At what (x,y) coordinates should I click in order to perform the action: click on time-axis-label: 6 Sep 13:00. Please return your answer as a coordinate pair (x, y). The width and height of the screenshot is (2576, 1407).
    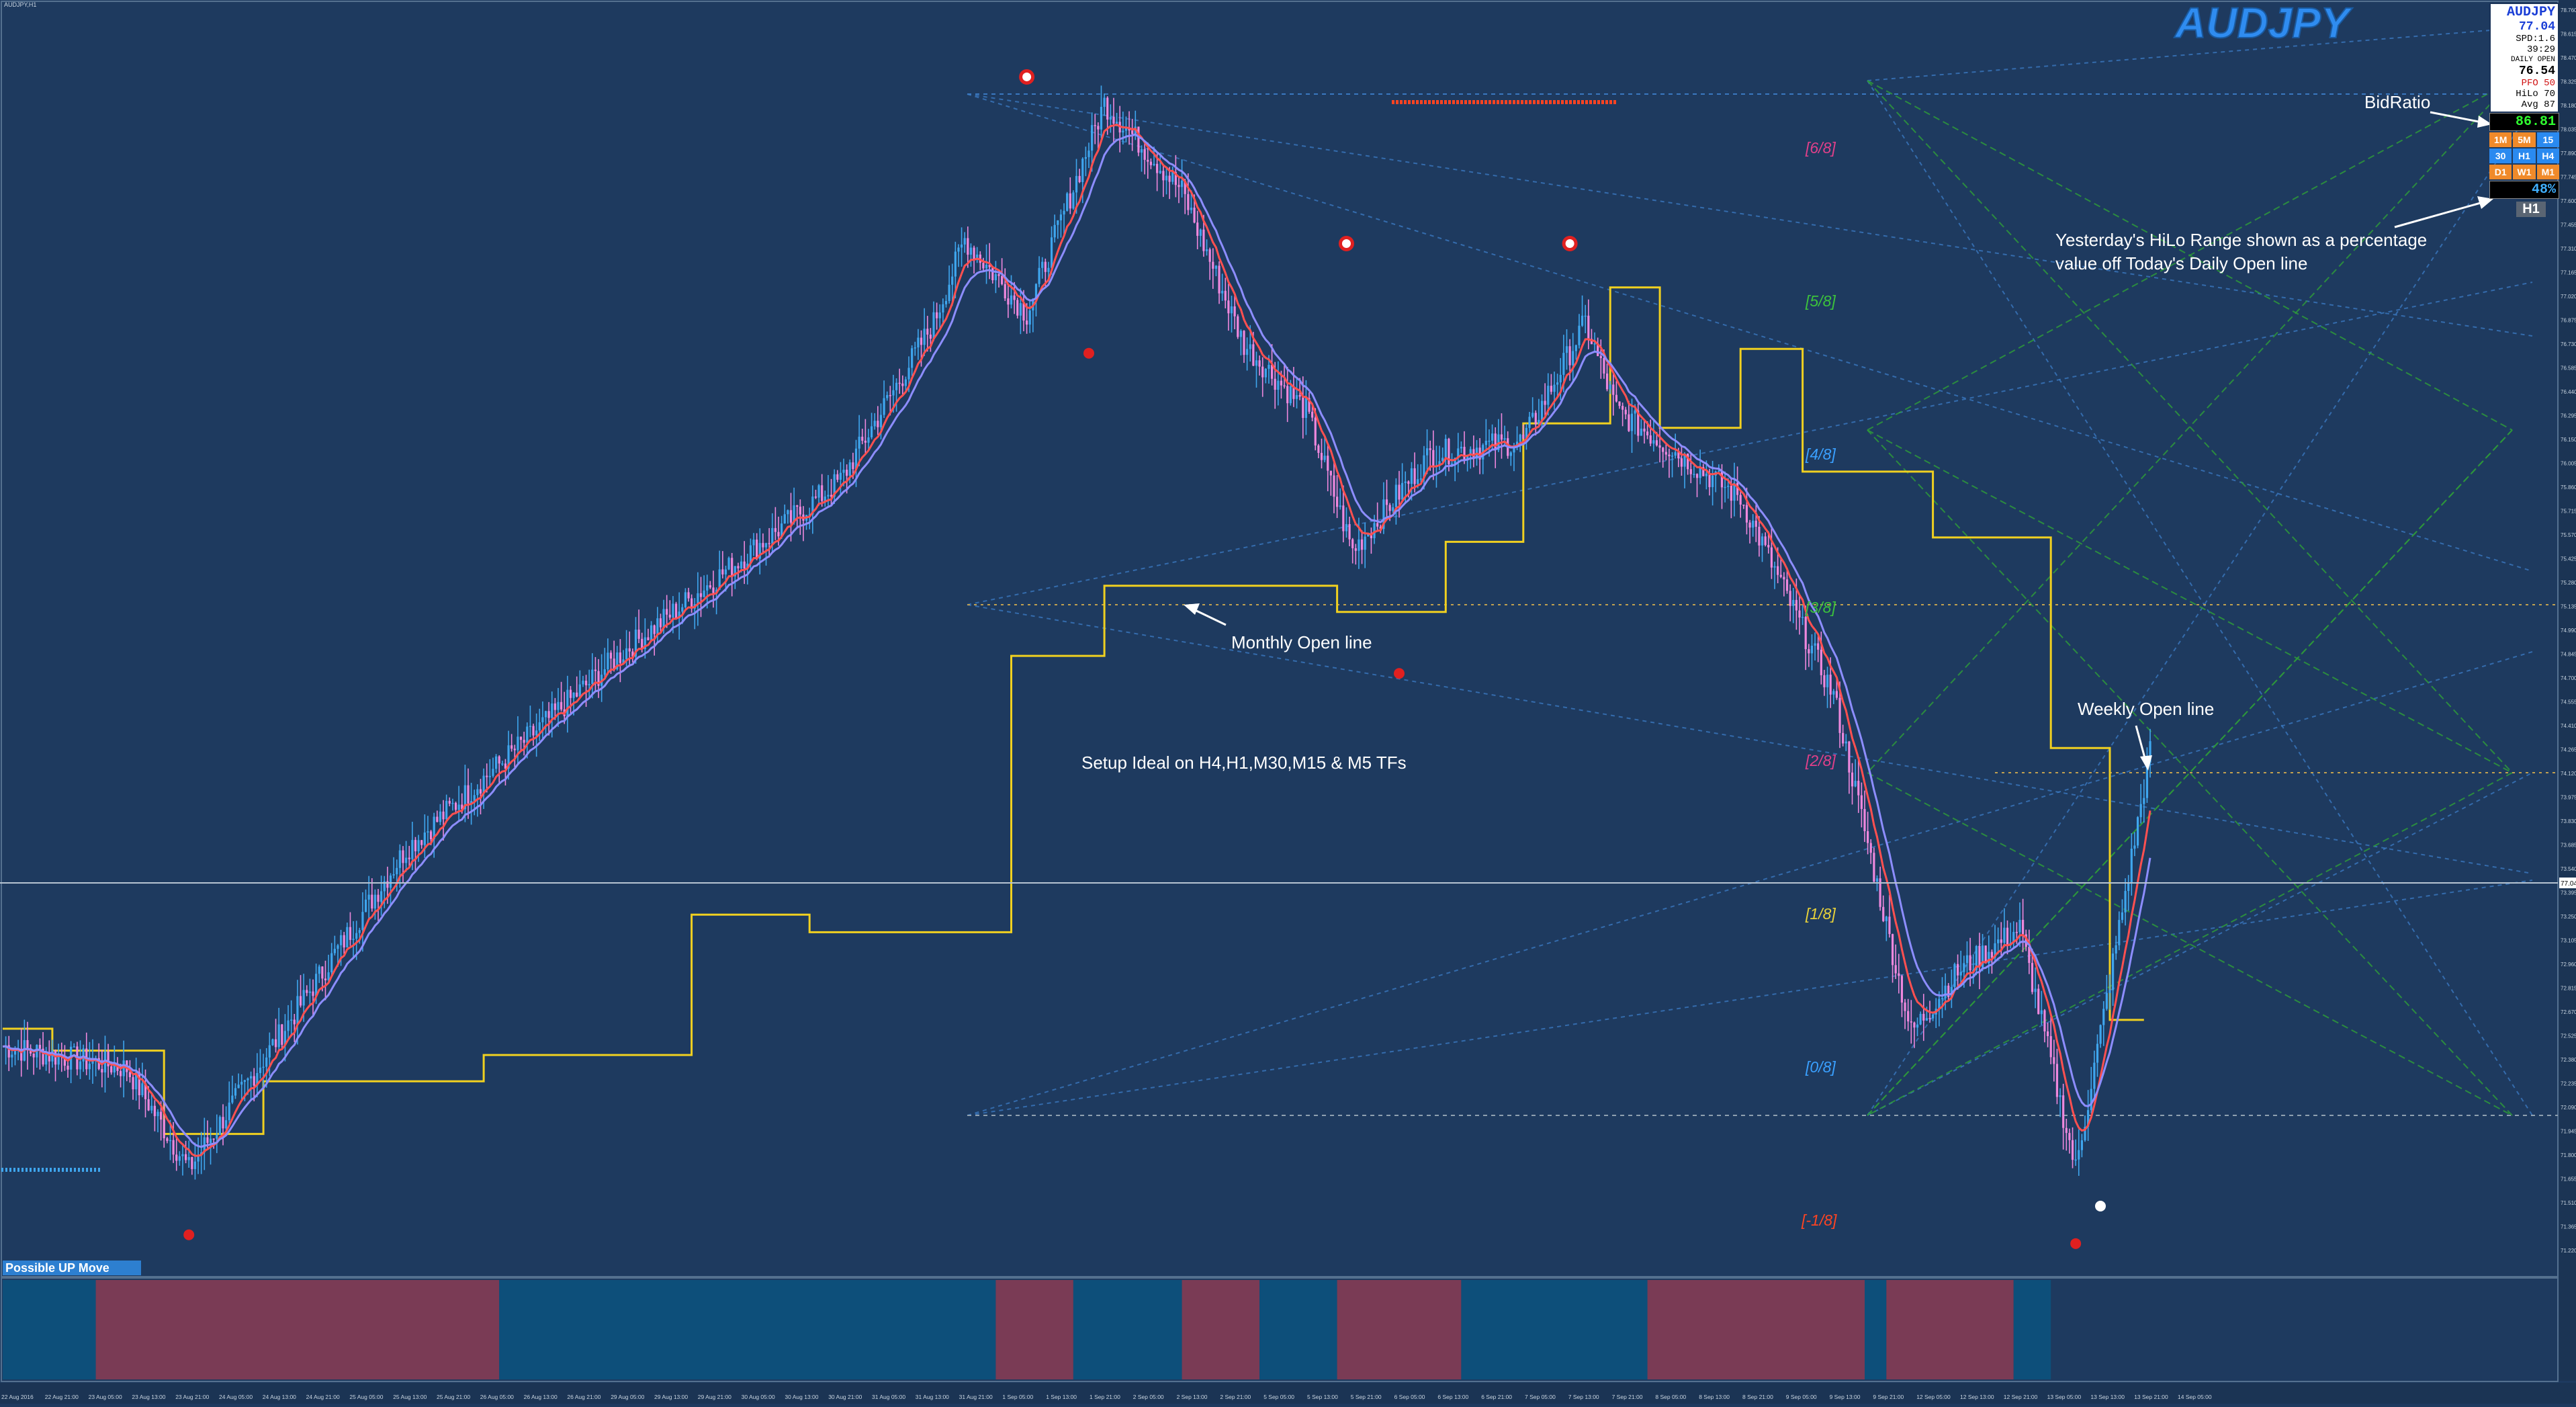
    Looking at the image, I should click on (1453, 1397).